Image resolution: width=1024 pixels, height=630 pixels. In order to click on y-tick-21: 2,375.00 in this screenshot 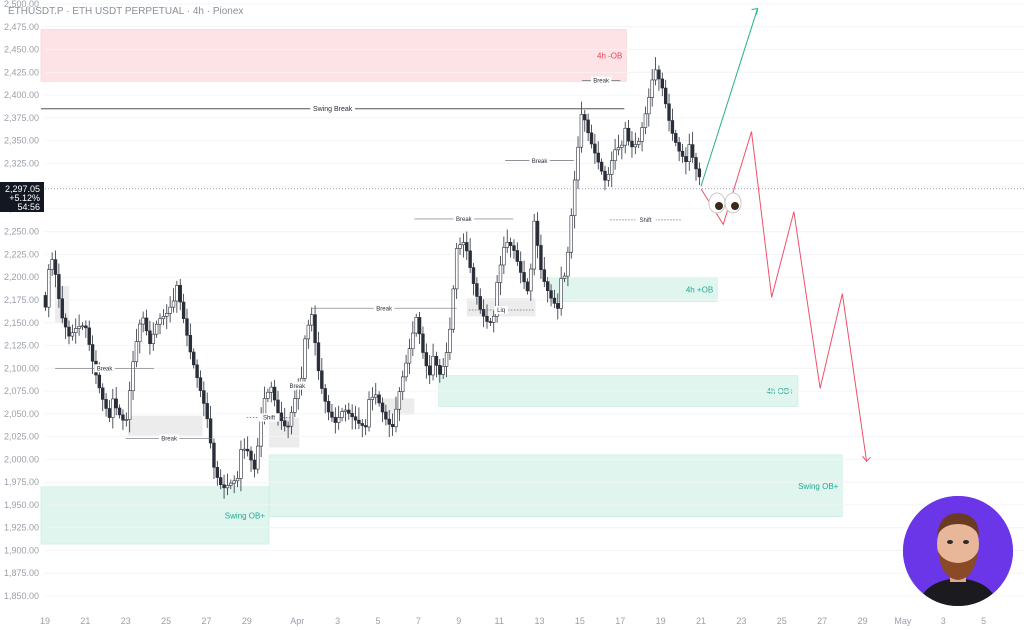, I will do `click(21, 118)`.